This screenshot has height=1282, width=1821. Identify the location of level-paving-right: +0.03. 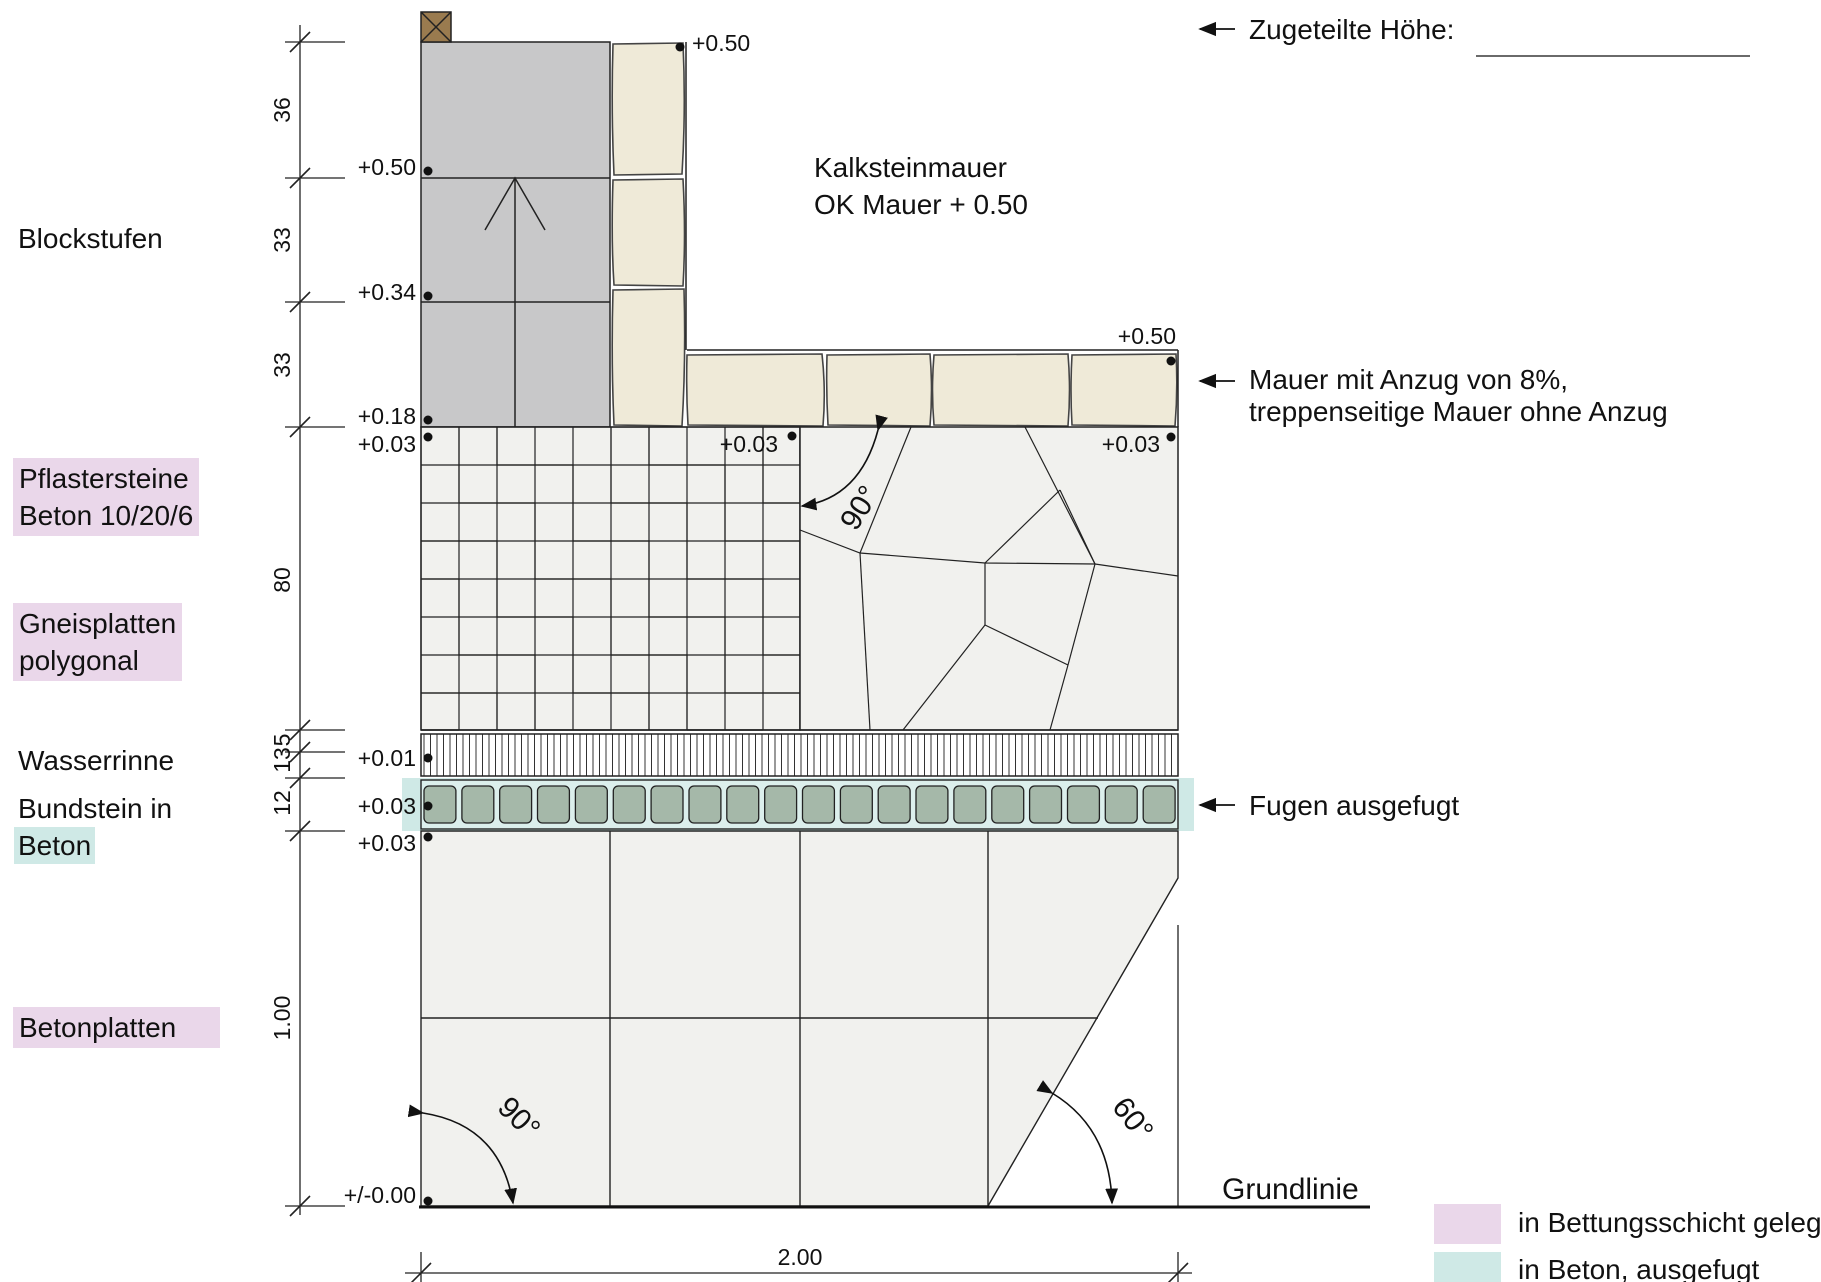
(1131, 444).